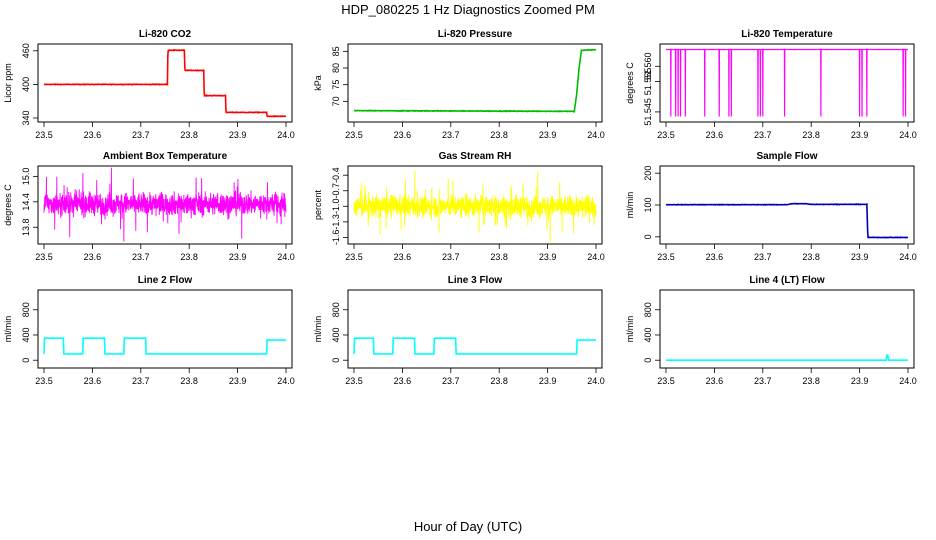 Image resolution: width=936 pixels, height=540 pixels. What do you see at coordinates (715, 381) in the screenshot?
I see `panel-9-x-tick-label: 23.6` at bounding box center [715, 381].